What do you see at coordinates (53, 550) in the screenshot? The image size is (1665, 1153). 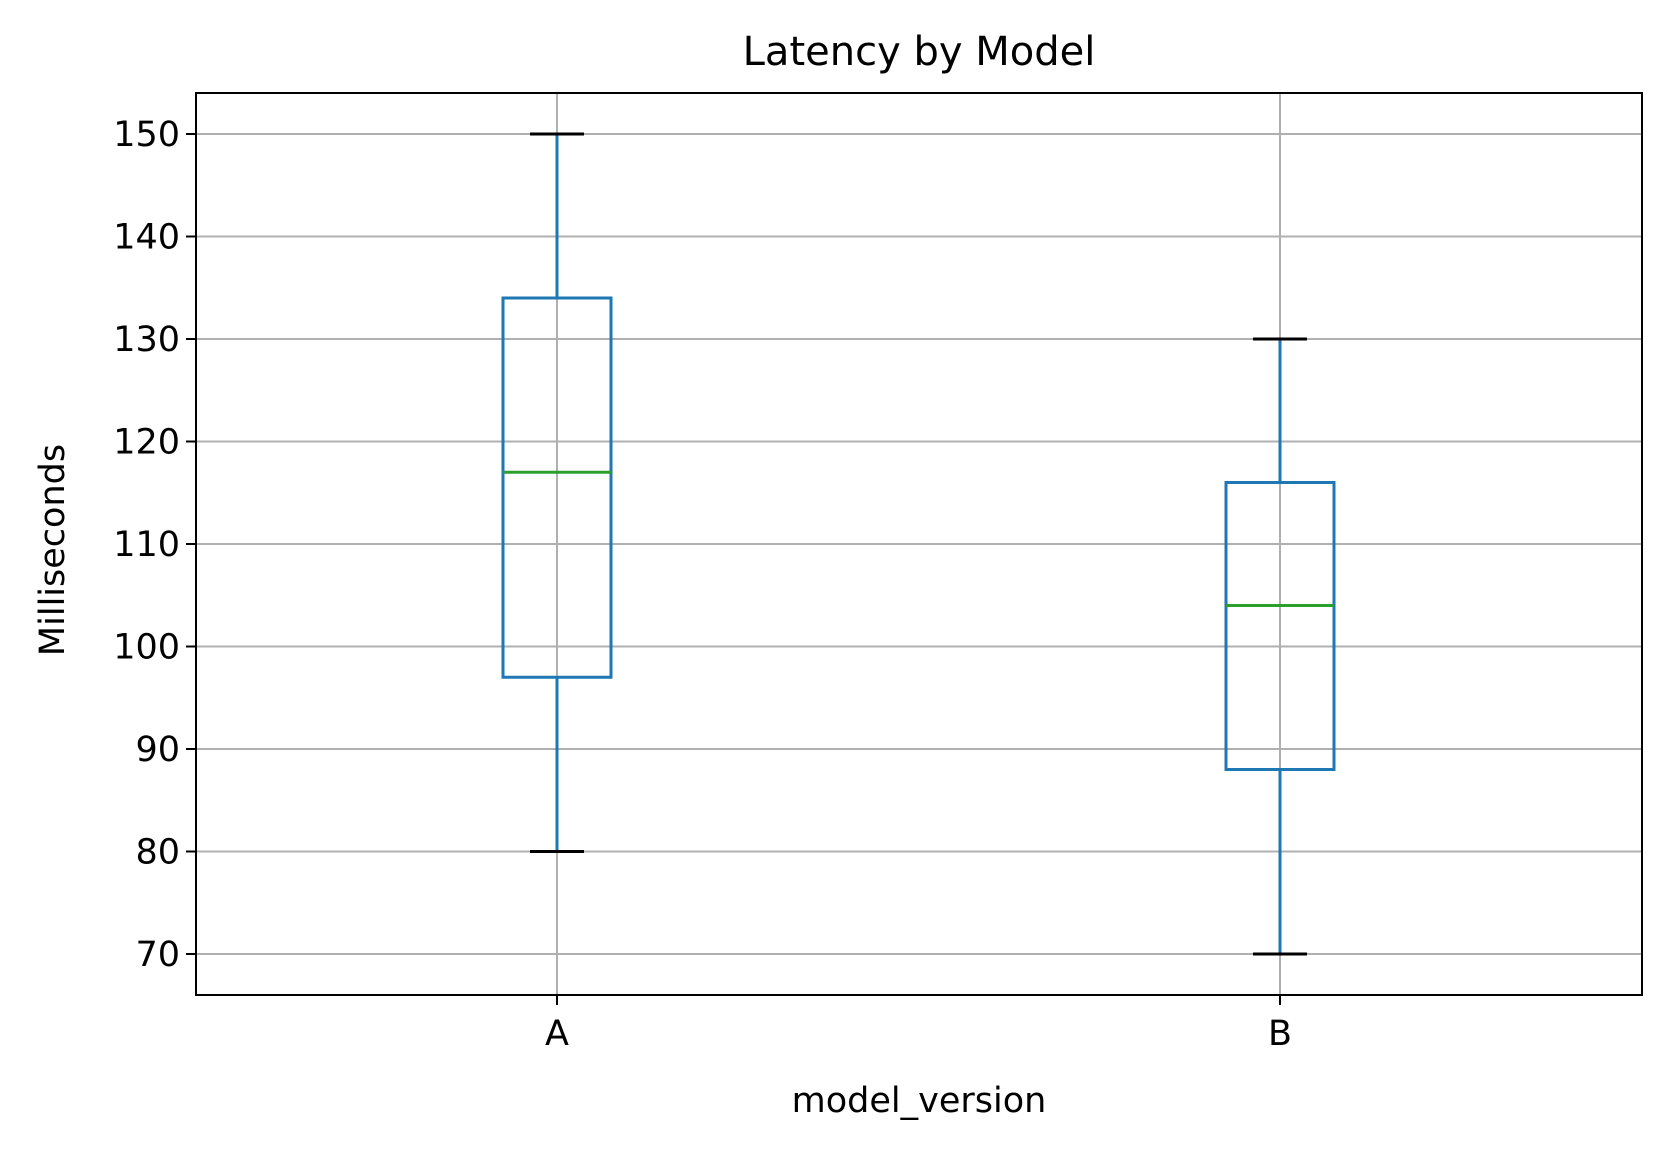 I see `y-axis-label: Milliseconds` at bounding box center [53, 550].